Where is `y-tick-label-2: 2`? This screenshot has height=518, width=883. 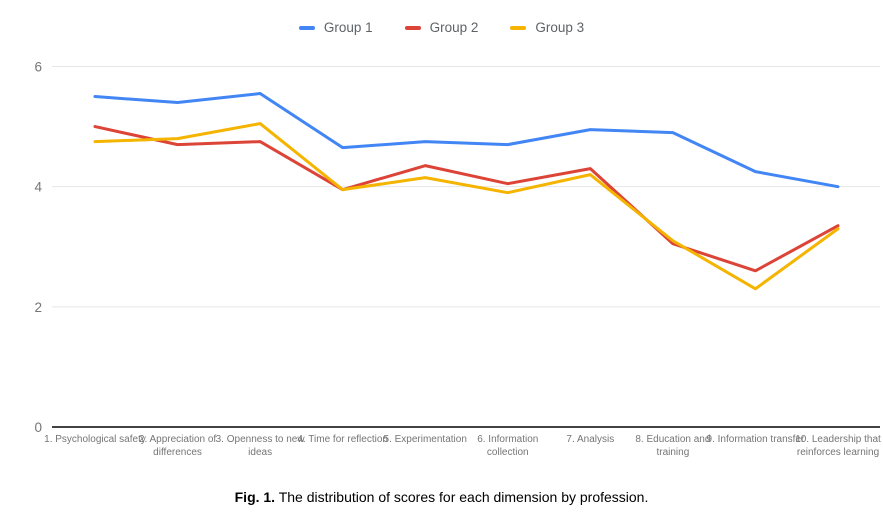 y-tick-label-2: 2 is located at coordinates (38, 307).